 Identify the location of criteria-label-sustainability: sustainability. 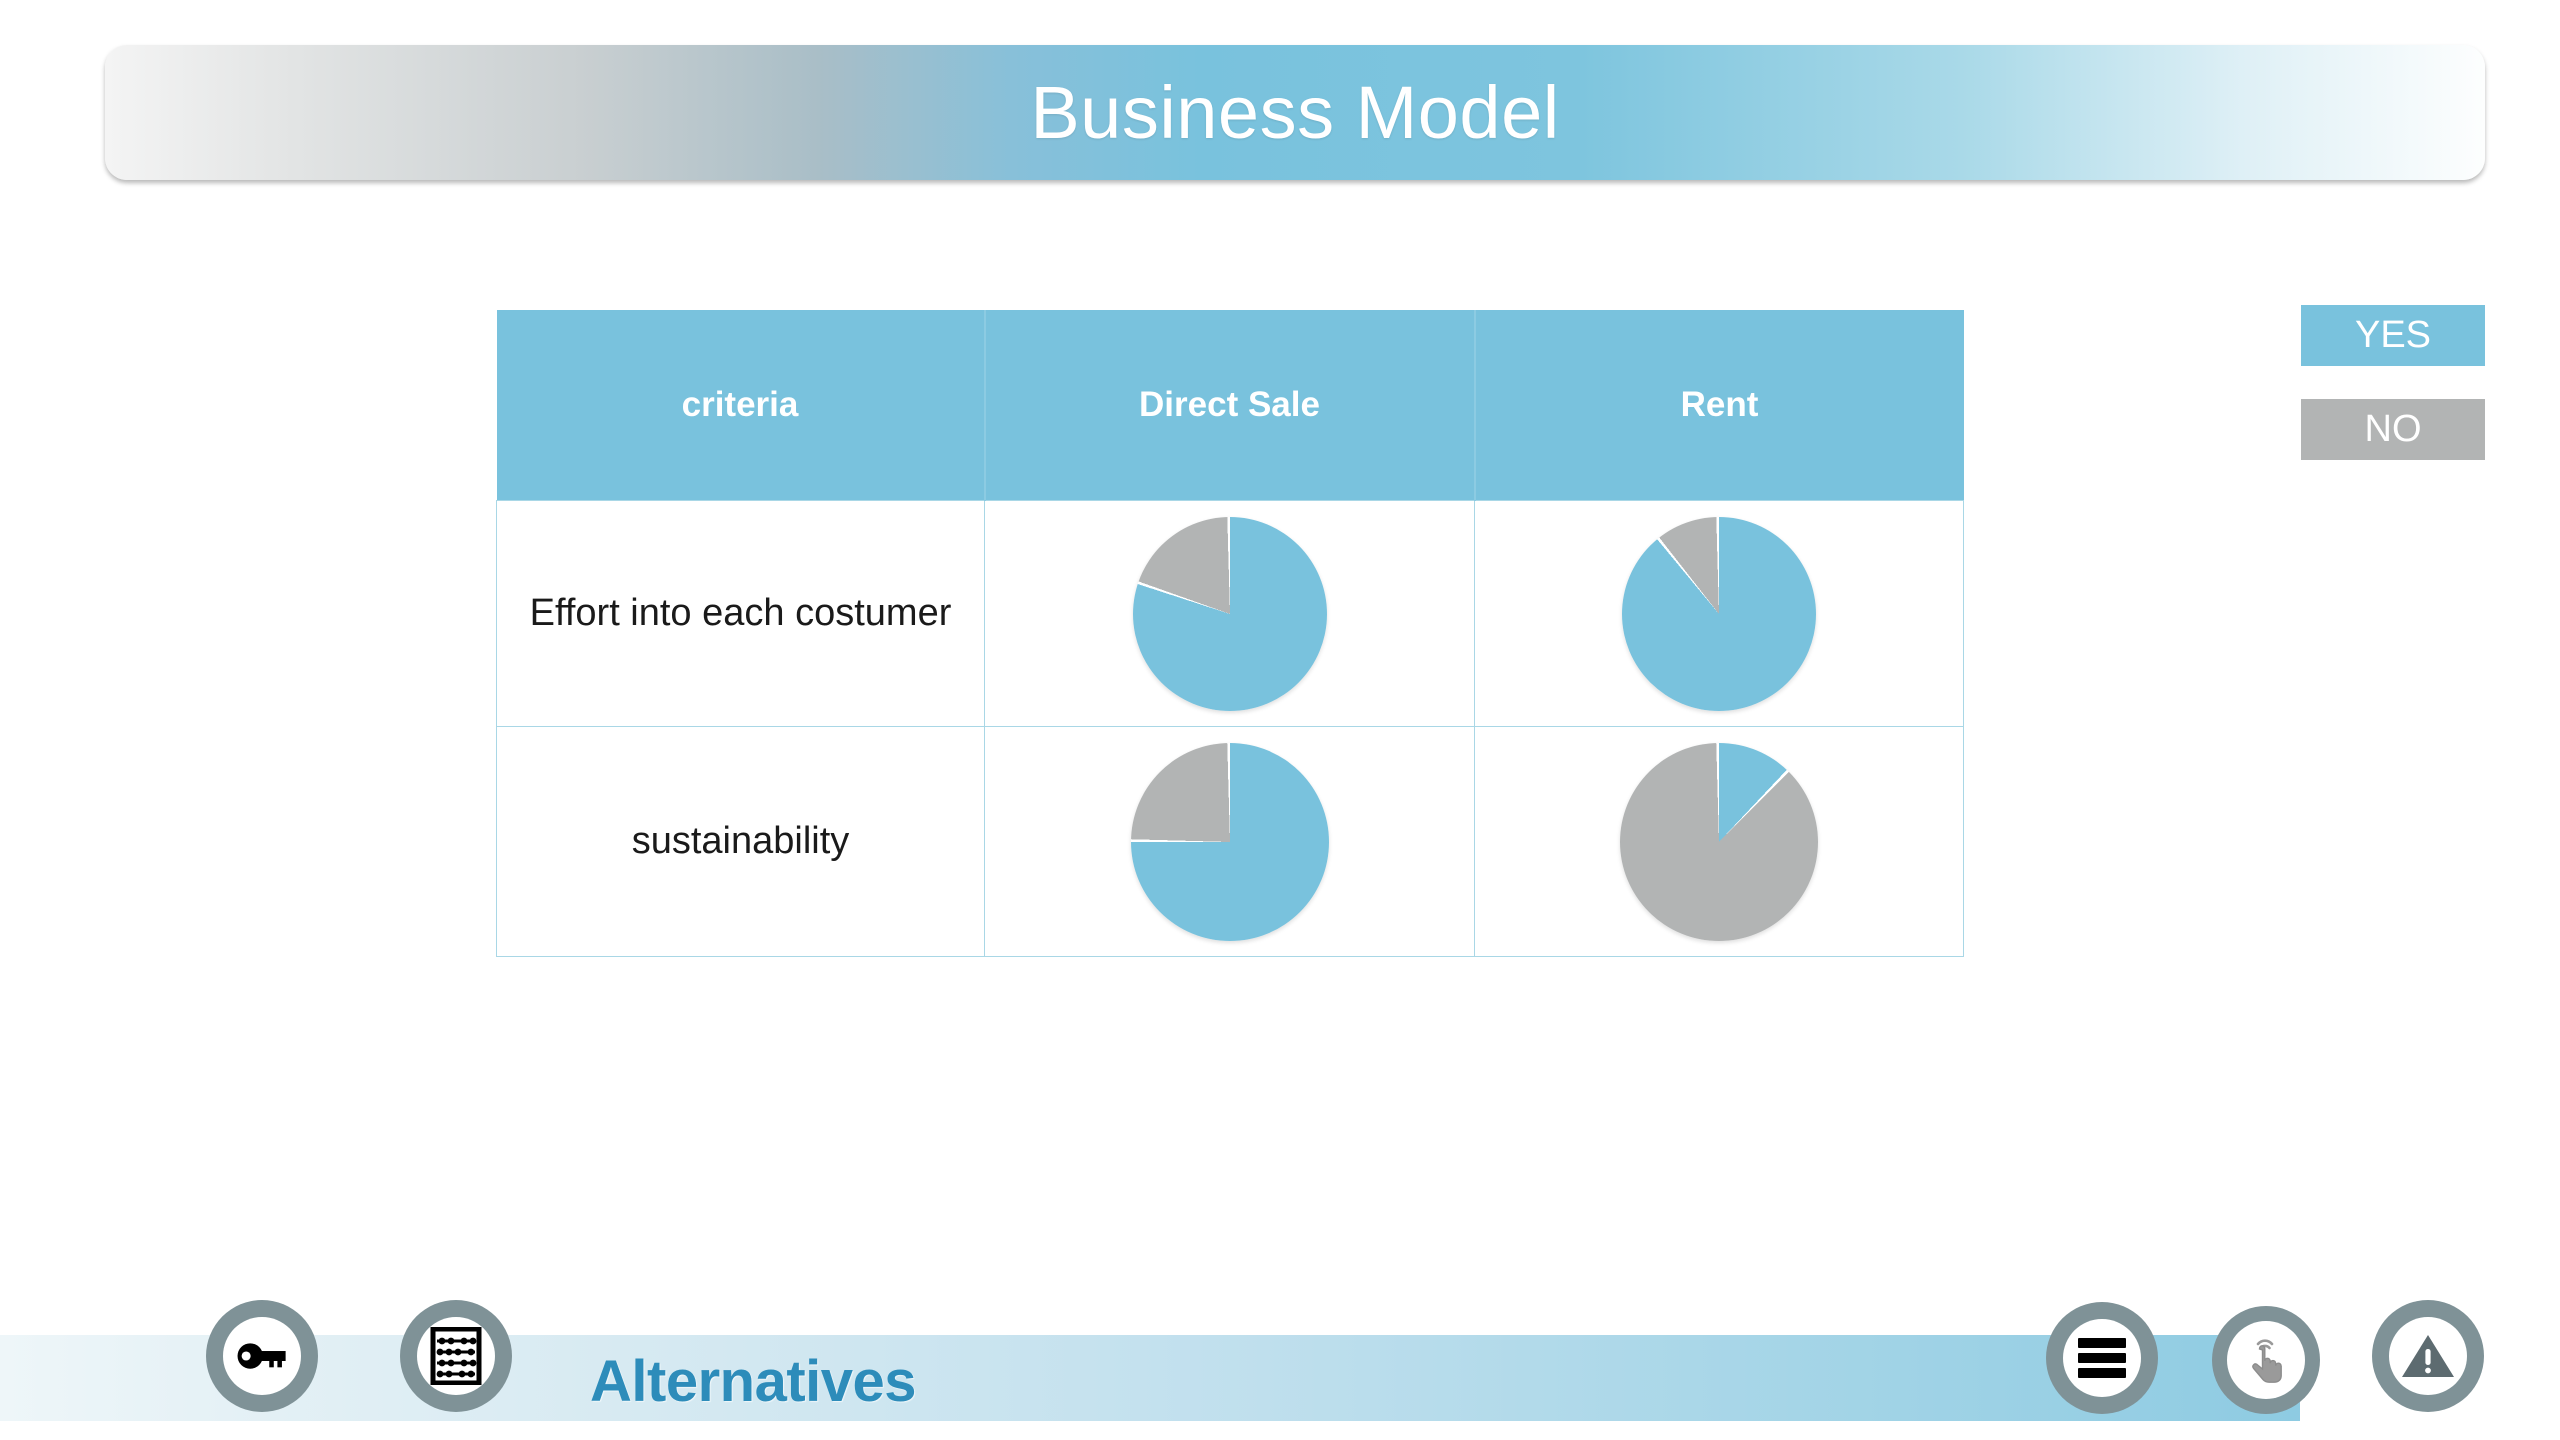
(740, 841).